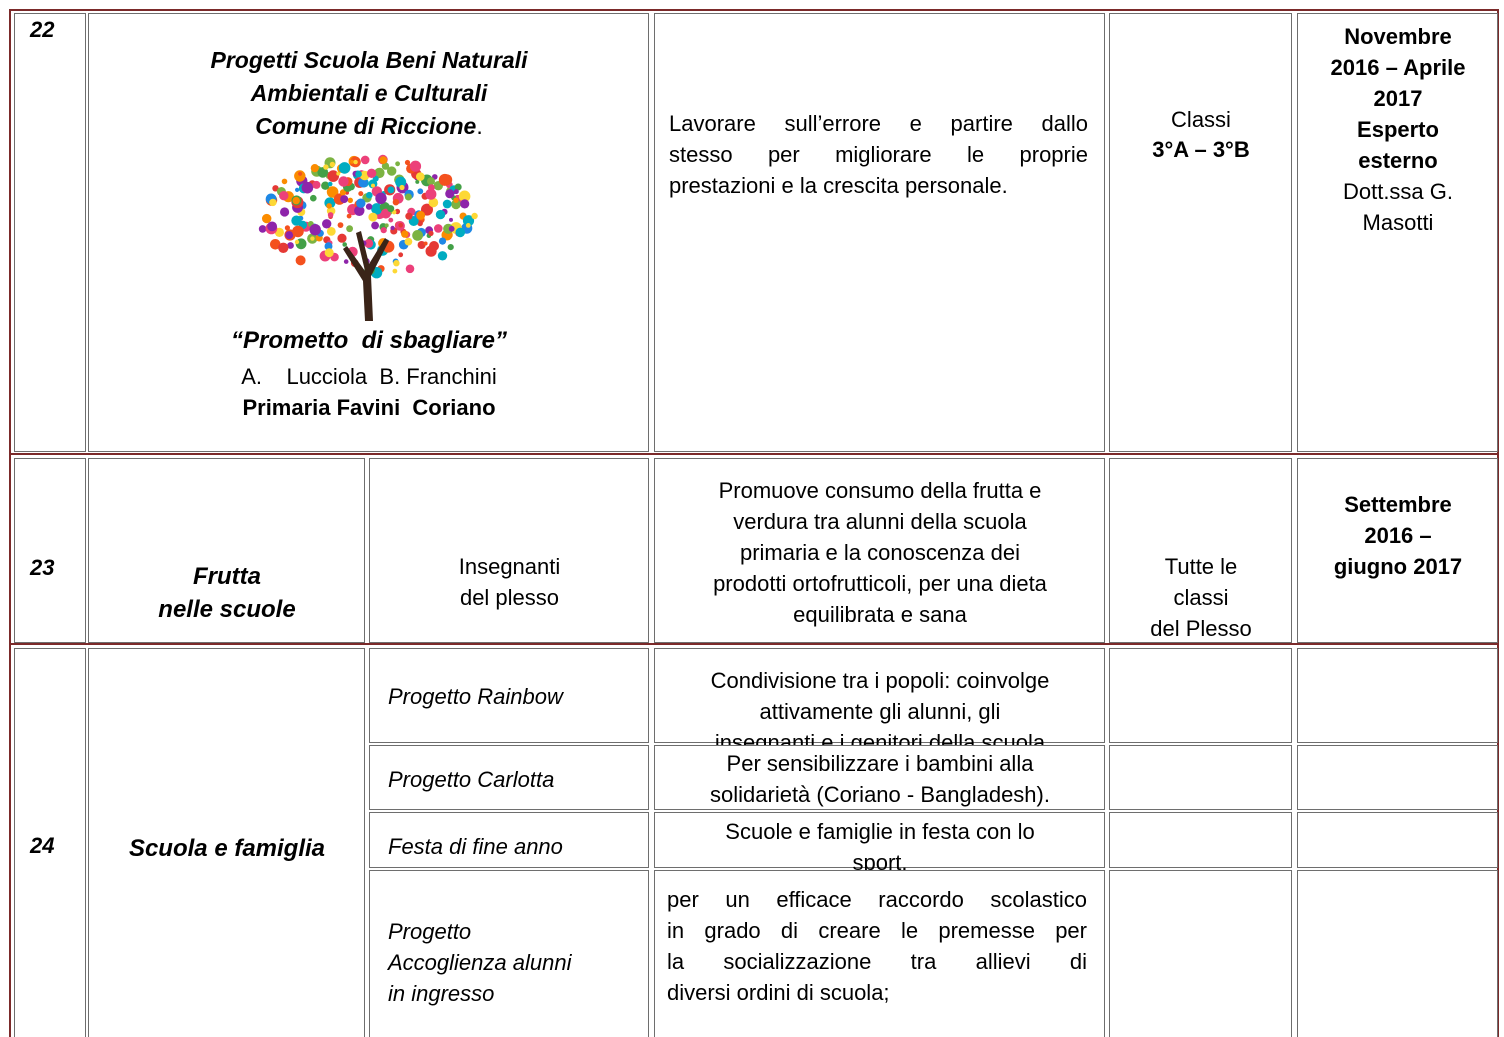  Describe the element at coordinates (227, 576) in the screenshot. I see `title-line: Frutta` at that location.